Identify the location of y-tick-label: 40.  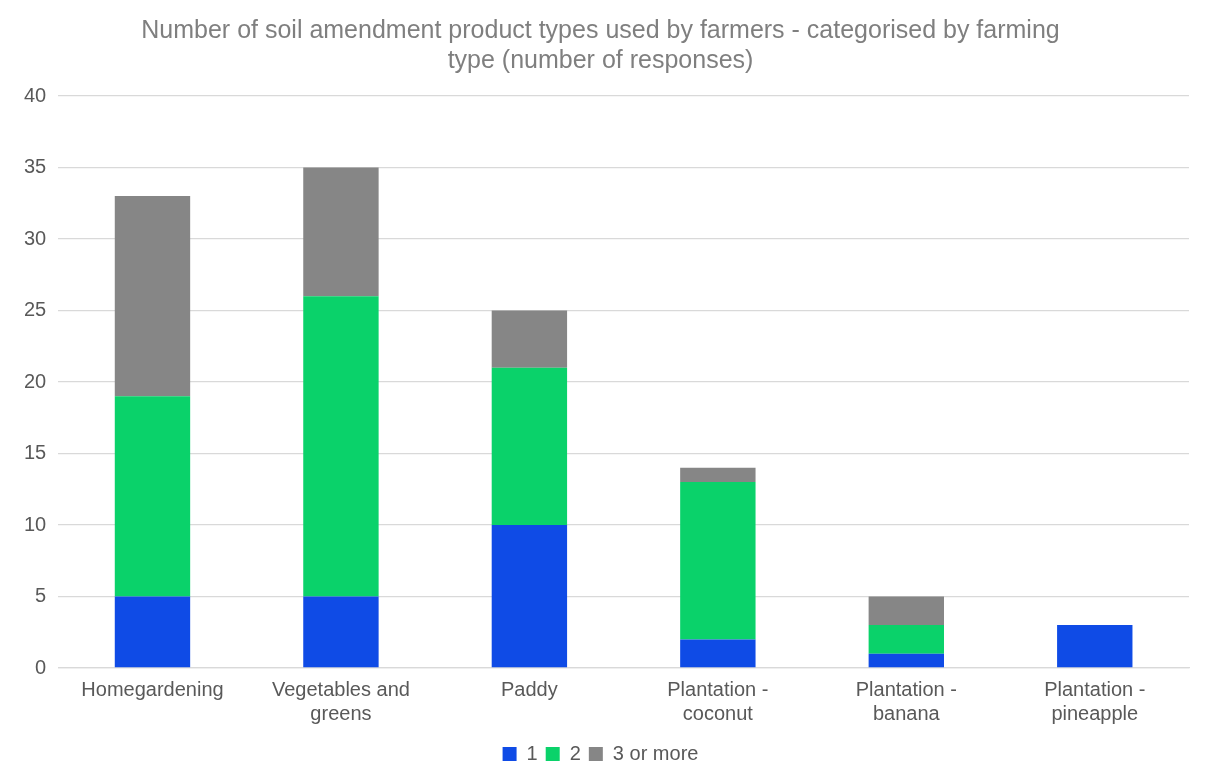
(35, 94).